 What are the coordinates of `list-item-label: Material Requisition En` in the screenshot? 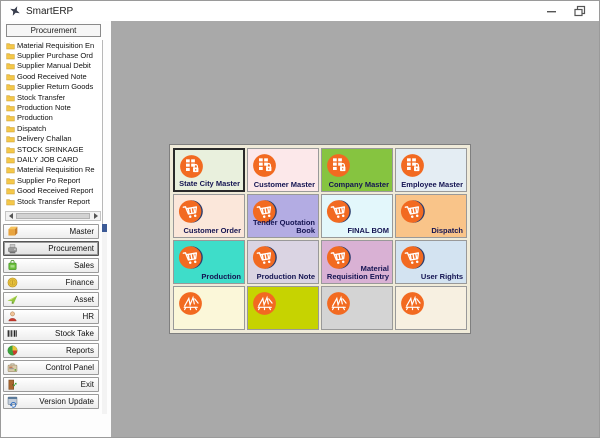 It's located at (56, 45).